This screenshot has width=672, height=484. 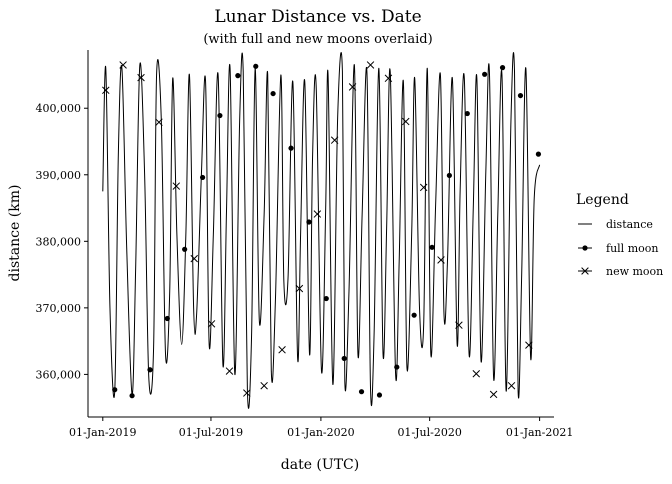 What do you see at coordinates (629, 224) in the screenshot?
I see `legend-label: distance` at bounding box center [629, 224].